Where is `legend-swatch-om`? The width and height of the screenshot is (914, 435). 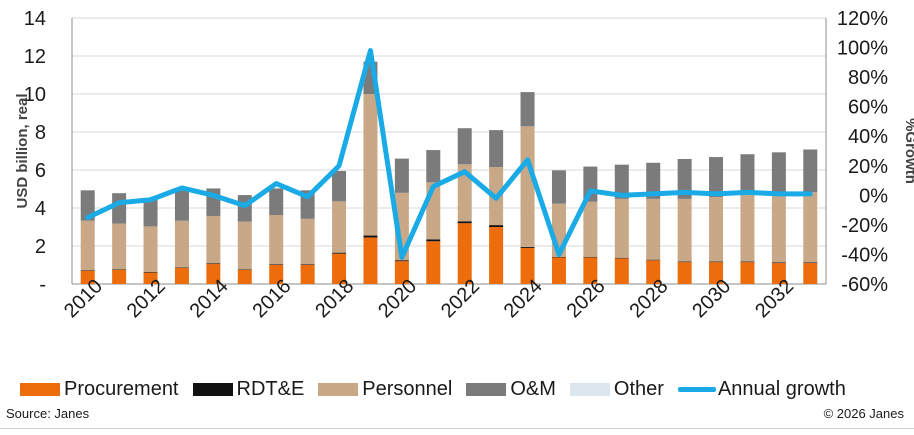 legend-swatch-om is located at coordinates (486, 389).